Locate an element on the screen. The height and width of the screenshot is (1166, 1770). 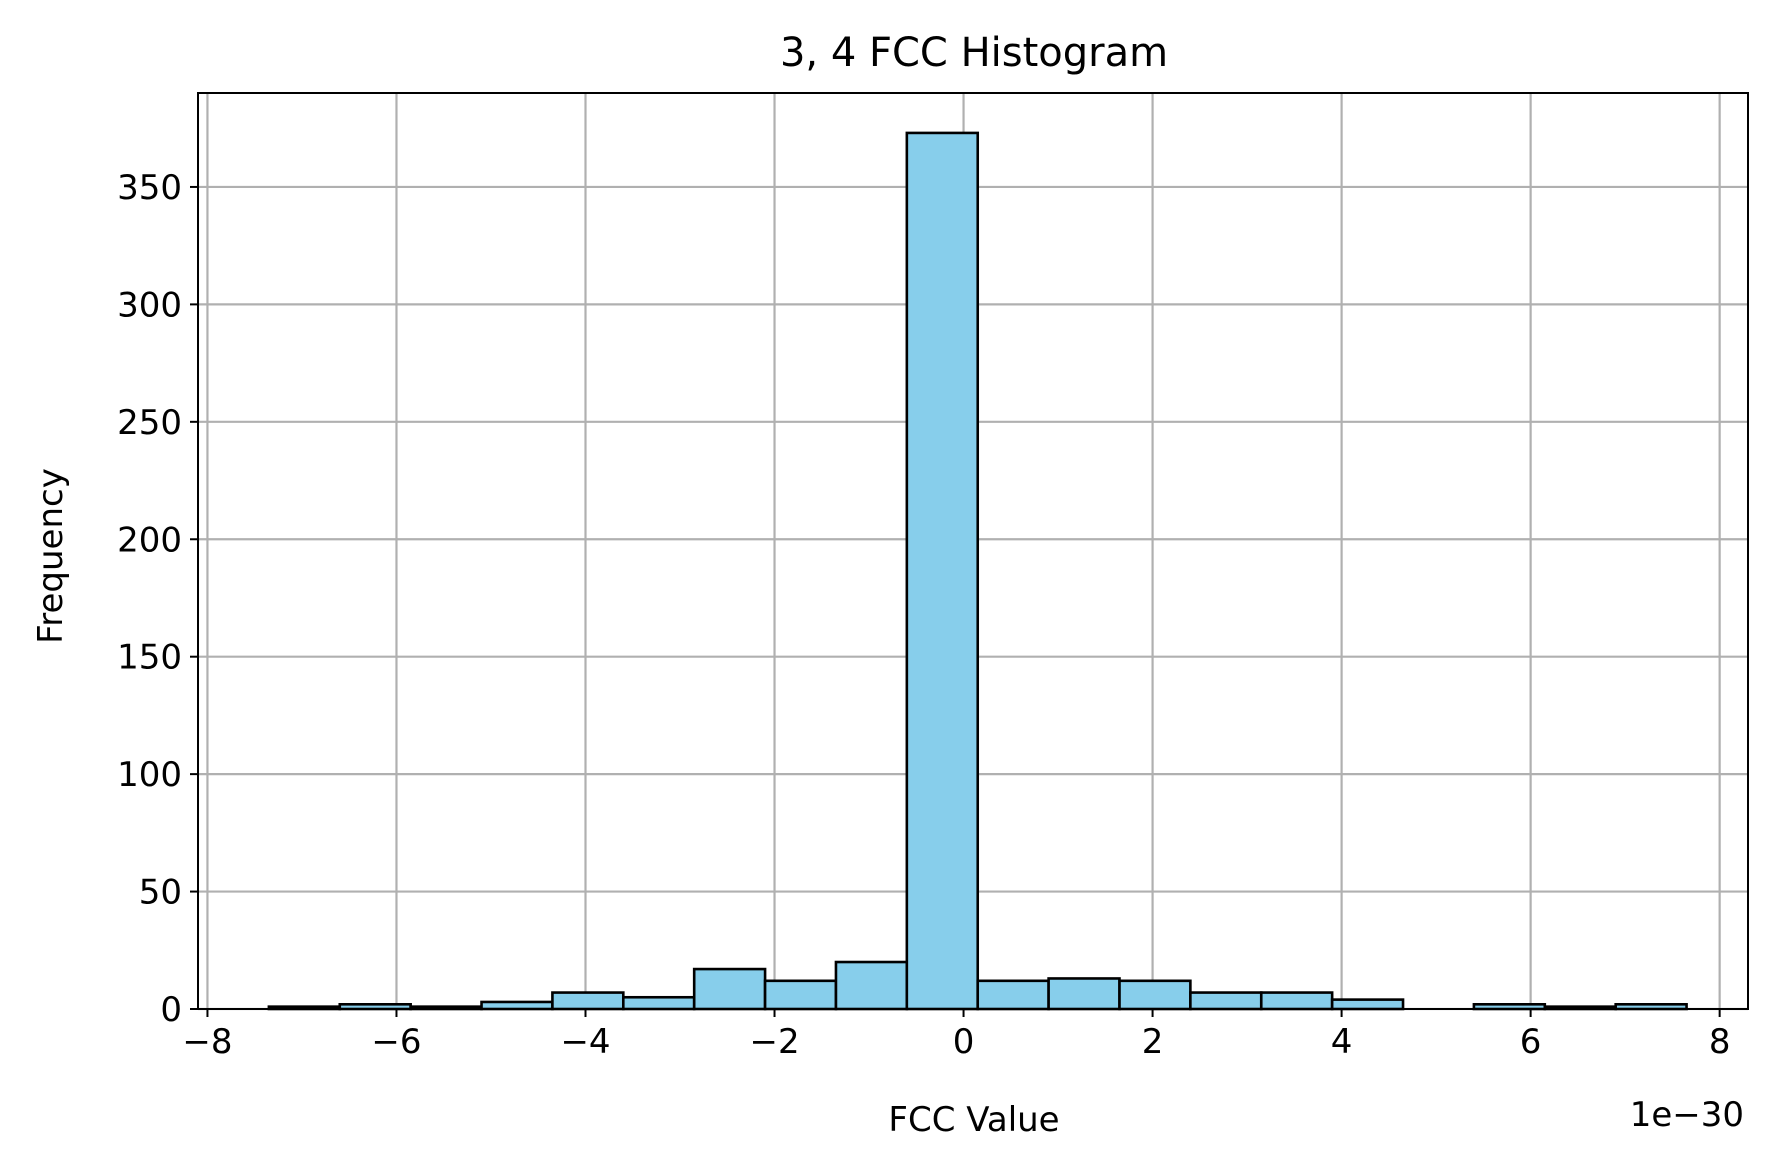
chart-title: 3, 4 FCC Histogram is located at coordinates (974, 53).